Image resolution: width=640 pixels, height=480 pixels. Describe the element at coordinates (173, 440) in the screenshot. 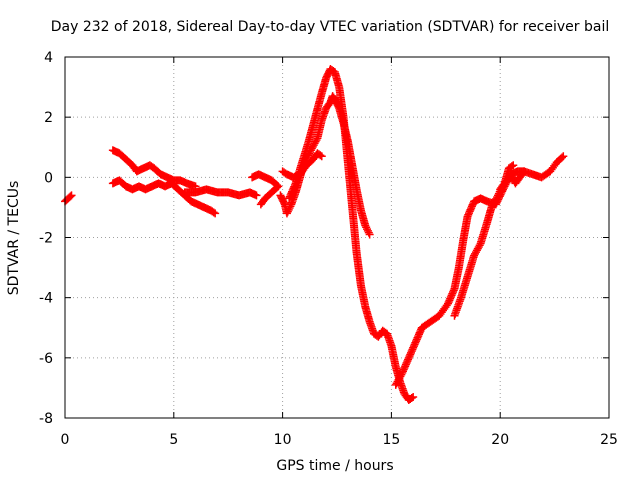

I see `x-tick-label: 5` at that location.